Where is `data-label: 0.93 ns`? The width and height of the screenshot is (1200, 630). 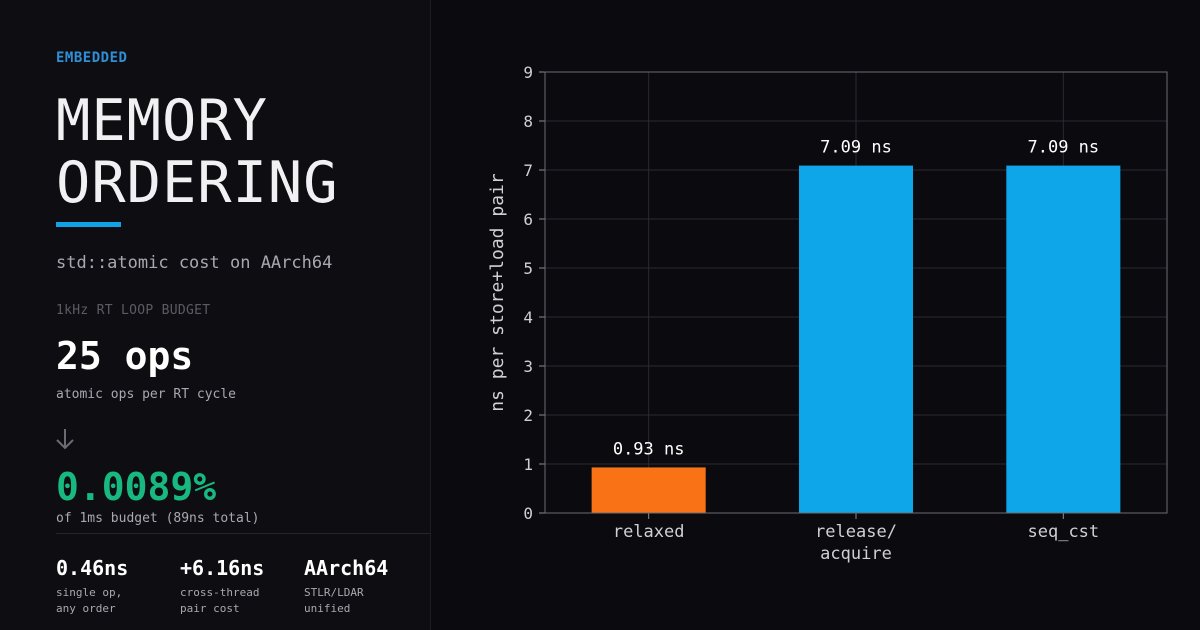
data-label: 0.93 ns is located at coordinates (649, 449).